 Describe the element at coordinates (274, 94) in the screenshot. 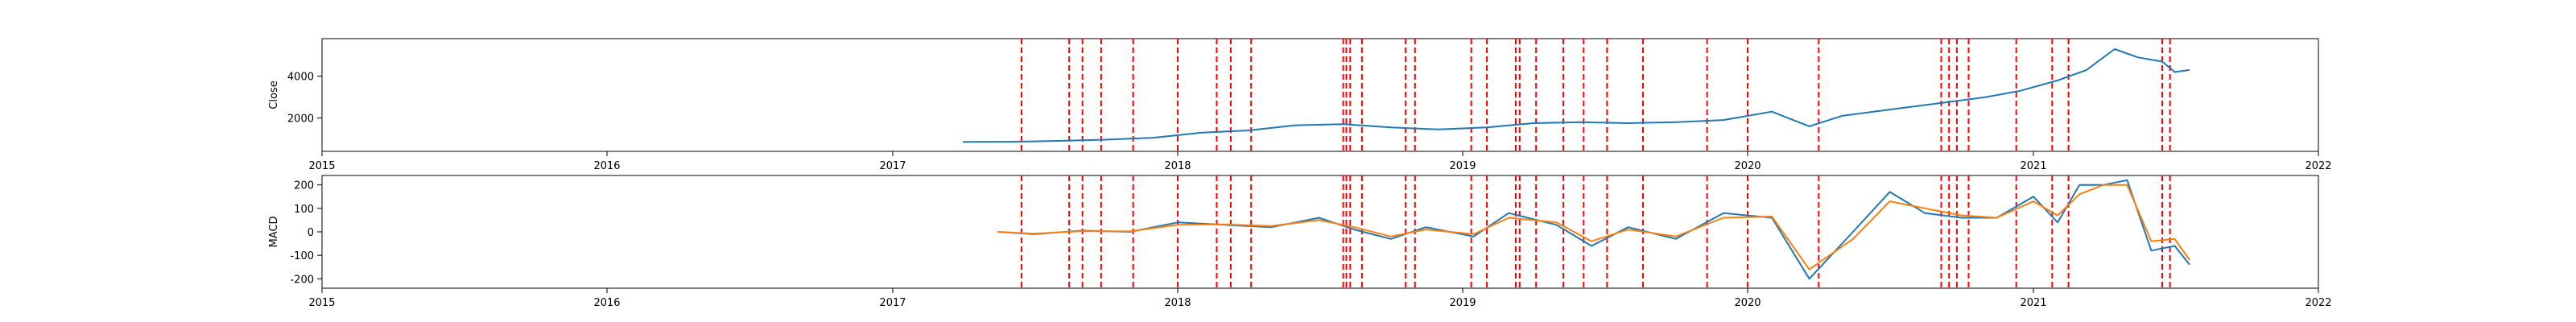

I see `close-ylabel: Close` at that location.